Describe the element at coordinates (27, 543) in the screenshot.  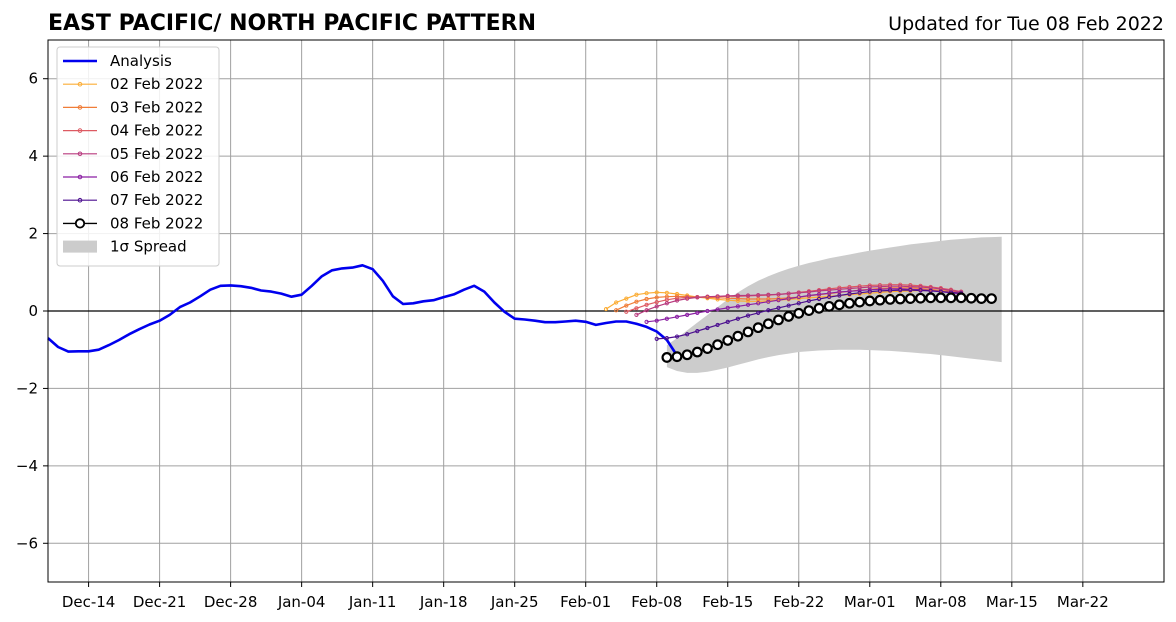
I see `y-tick-label: −6` at that location.